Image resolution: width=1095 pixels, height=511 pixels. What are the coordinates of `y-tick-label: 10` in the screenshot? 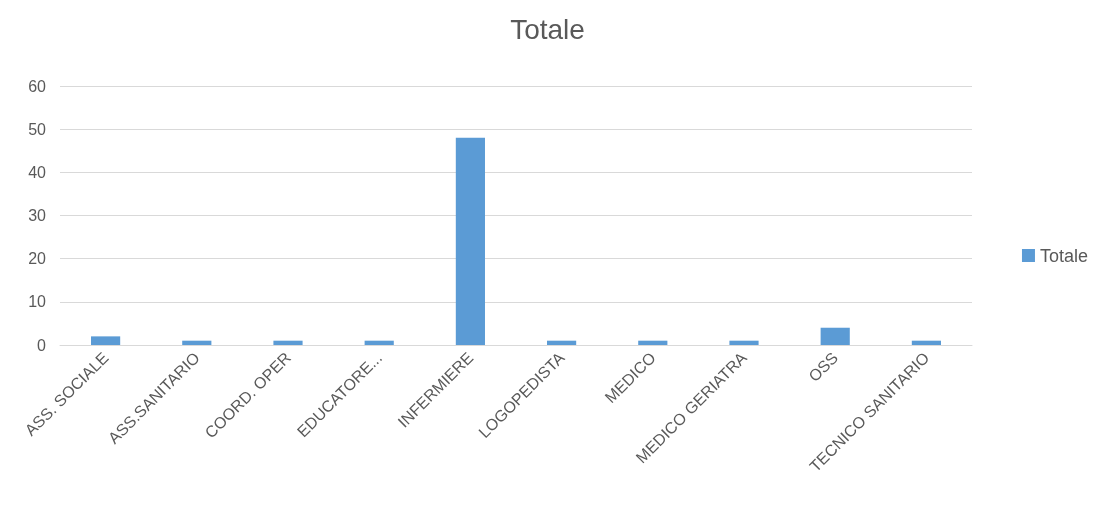 It's located at (37, 302).